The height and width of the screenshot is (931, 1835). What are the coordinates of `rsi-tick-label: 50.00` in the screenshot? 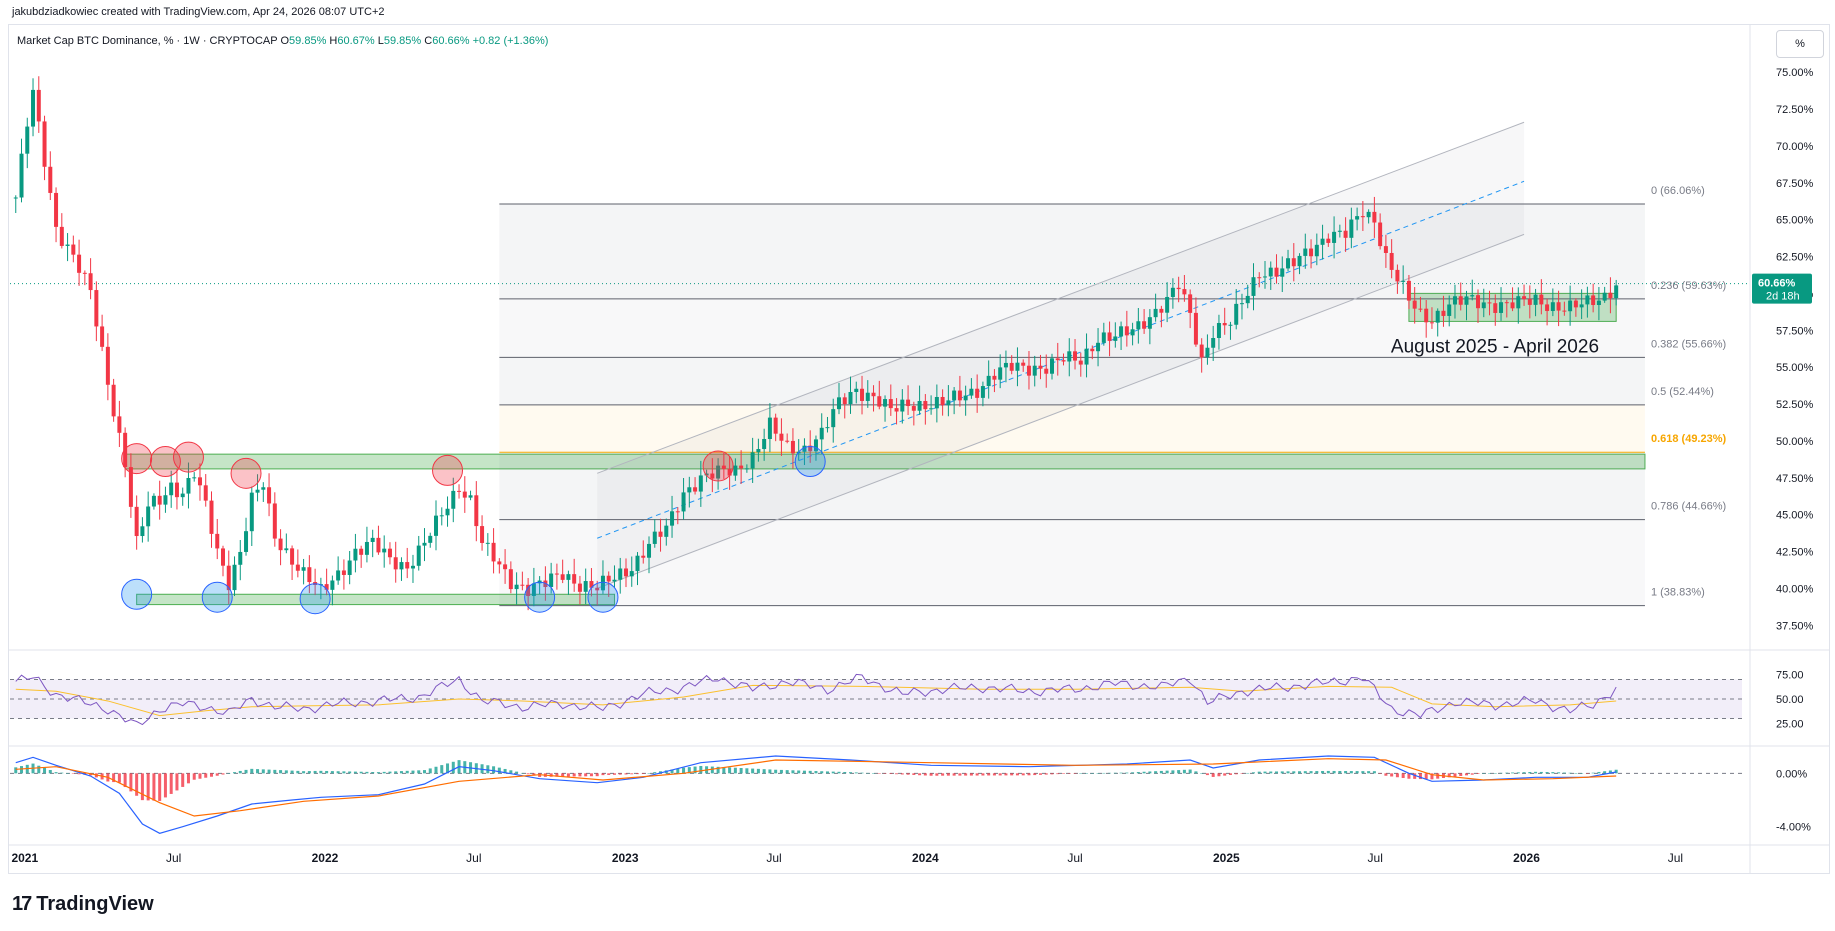 It's located at (1790, 700).